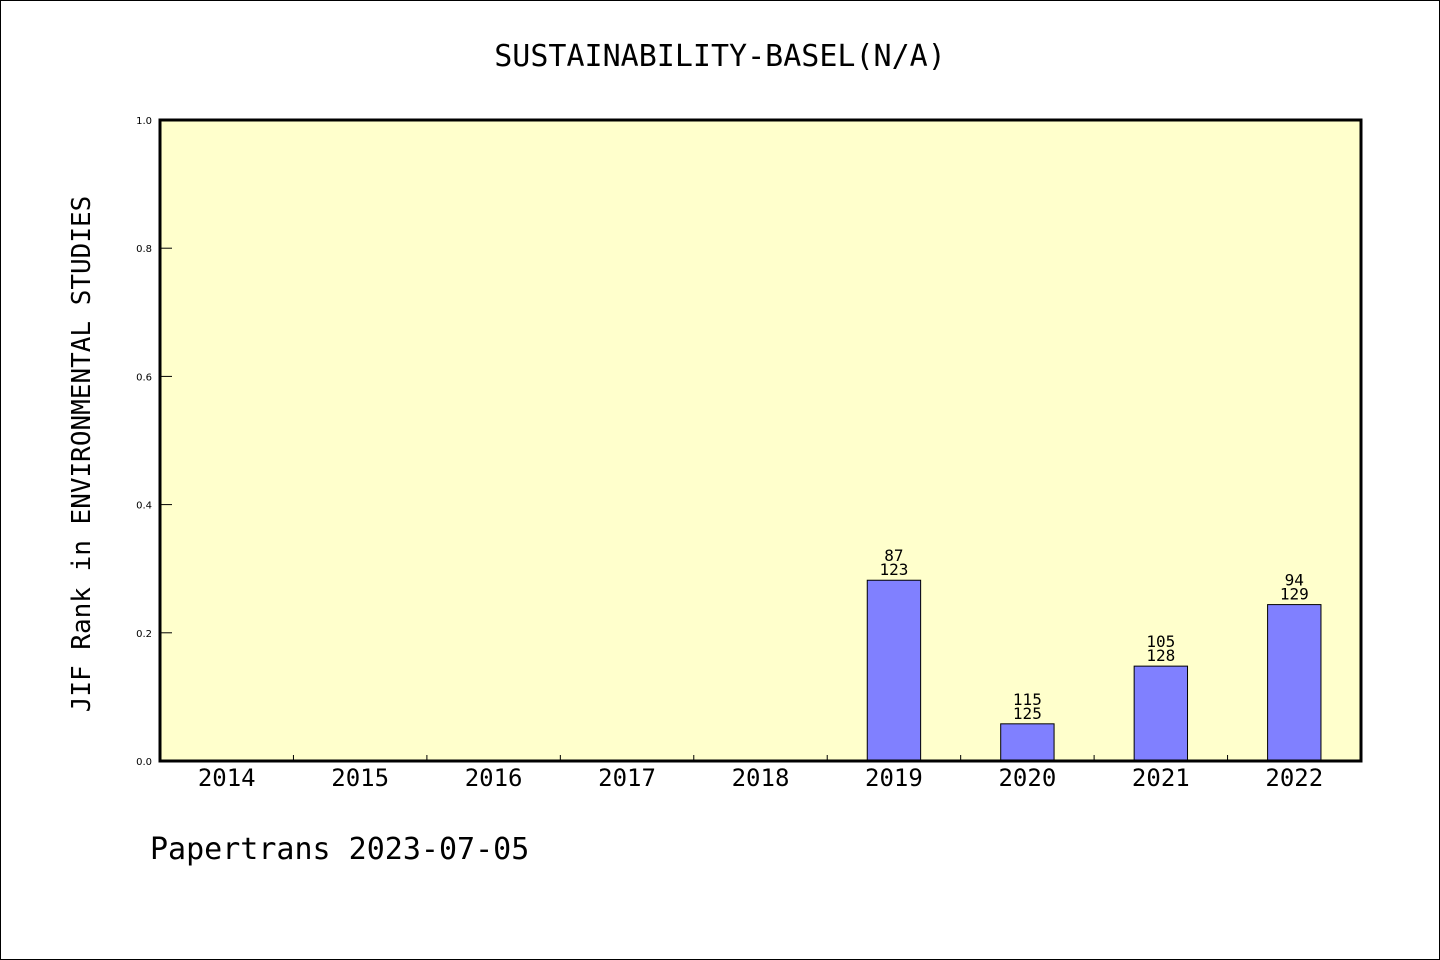 The image size is (1440, 960). Describe the element at coordinates (144, 121) in the screenshot. I see `y-tick-label: 1.0` at that location.